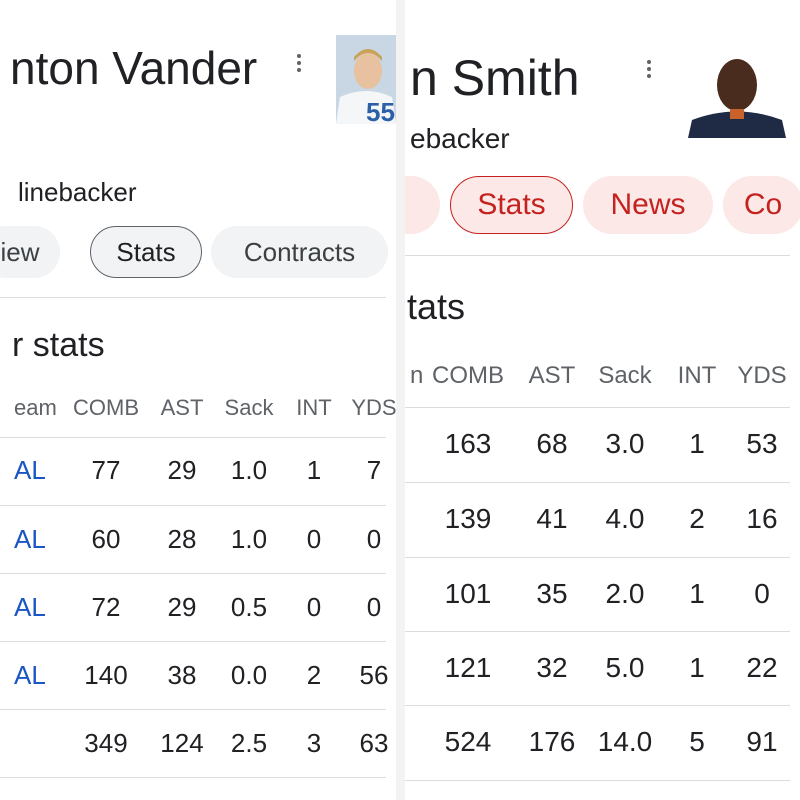 The image size is (800, 800). What do you see at coordinates (625, 518) in the screenshot?
I see `stat-cell: 4.0` at bounding box center [625, 518].